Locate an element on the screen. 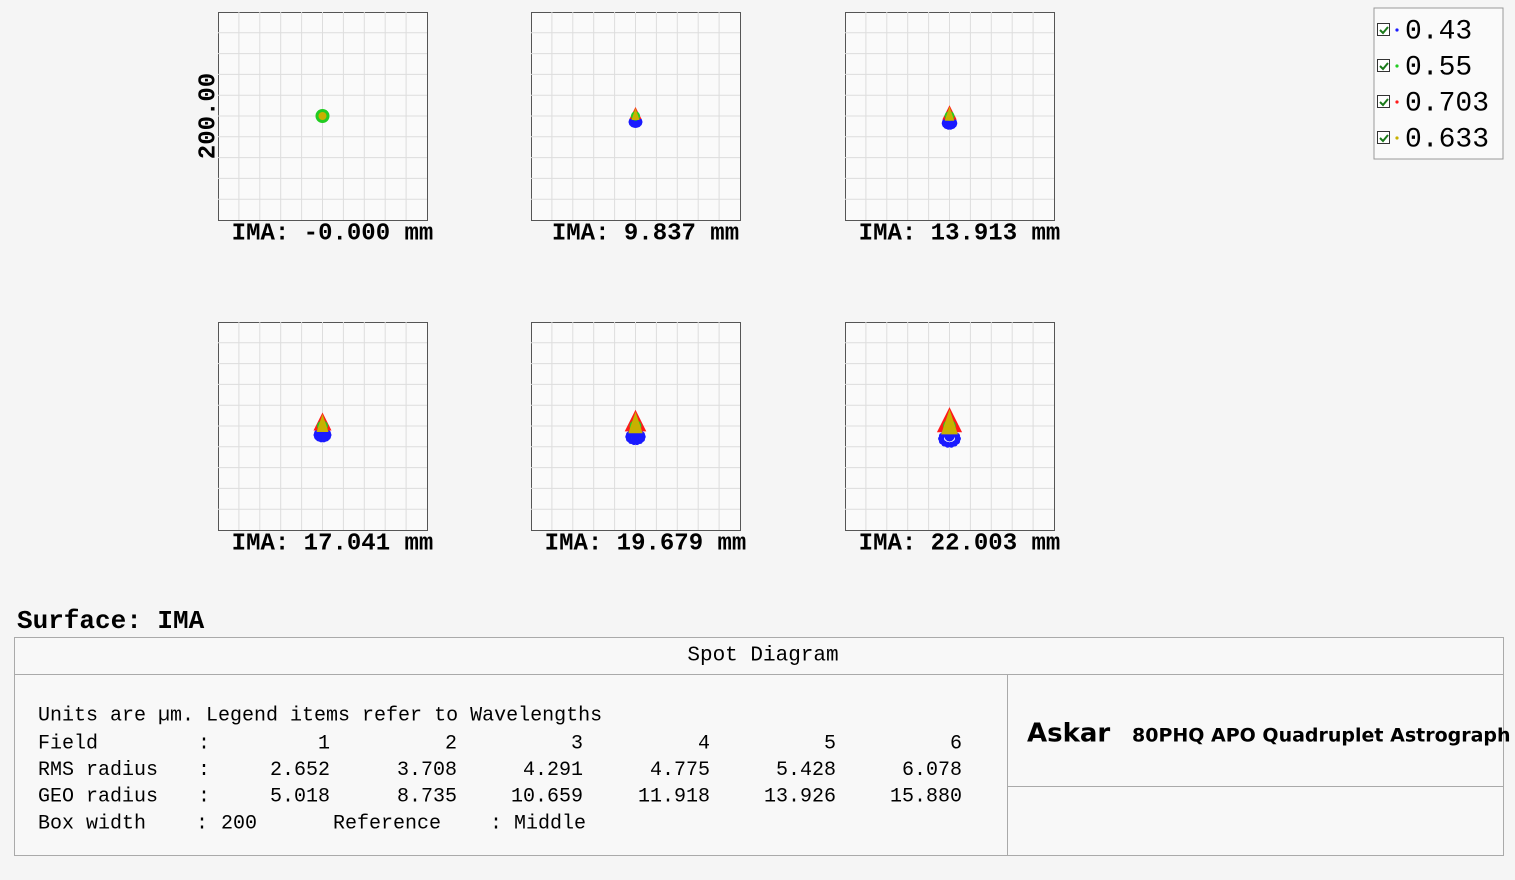 The image size is (1515, 880). table-cell: Reference is located at coordinates (387, 823).